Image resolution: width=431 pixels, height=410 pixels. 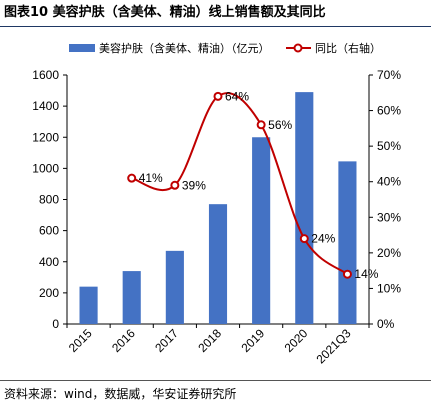 What do you see at coordinates (366, 274) in the screenshot?
I see `growth-data-label: 14%` at bounding box center [366, 274].